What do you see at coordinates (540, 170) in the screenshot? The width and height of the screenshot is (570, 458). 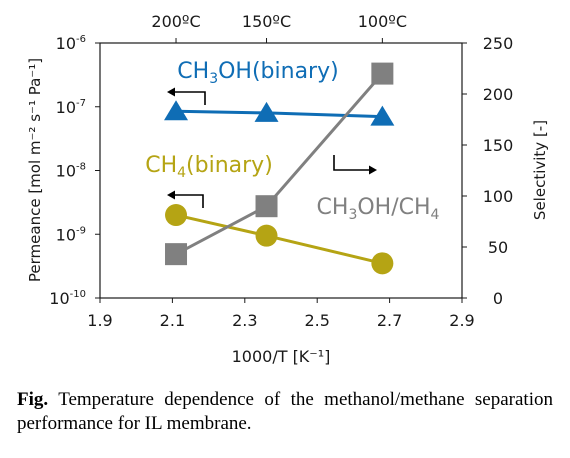 I see `y-right-axis-label: Selectivity [-]` at bounding box center [540, 170].